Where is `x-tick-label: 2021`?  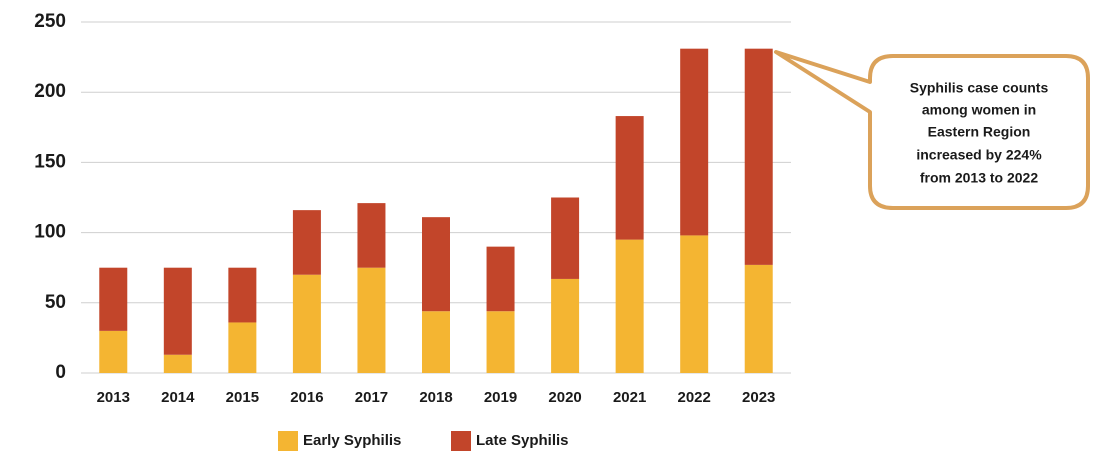 x-tick-label: 2021 is located at coordinates (629, 397).